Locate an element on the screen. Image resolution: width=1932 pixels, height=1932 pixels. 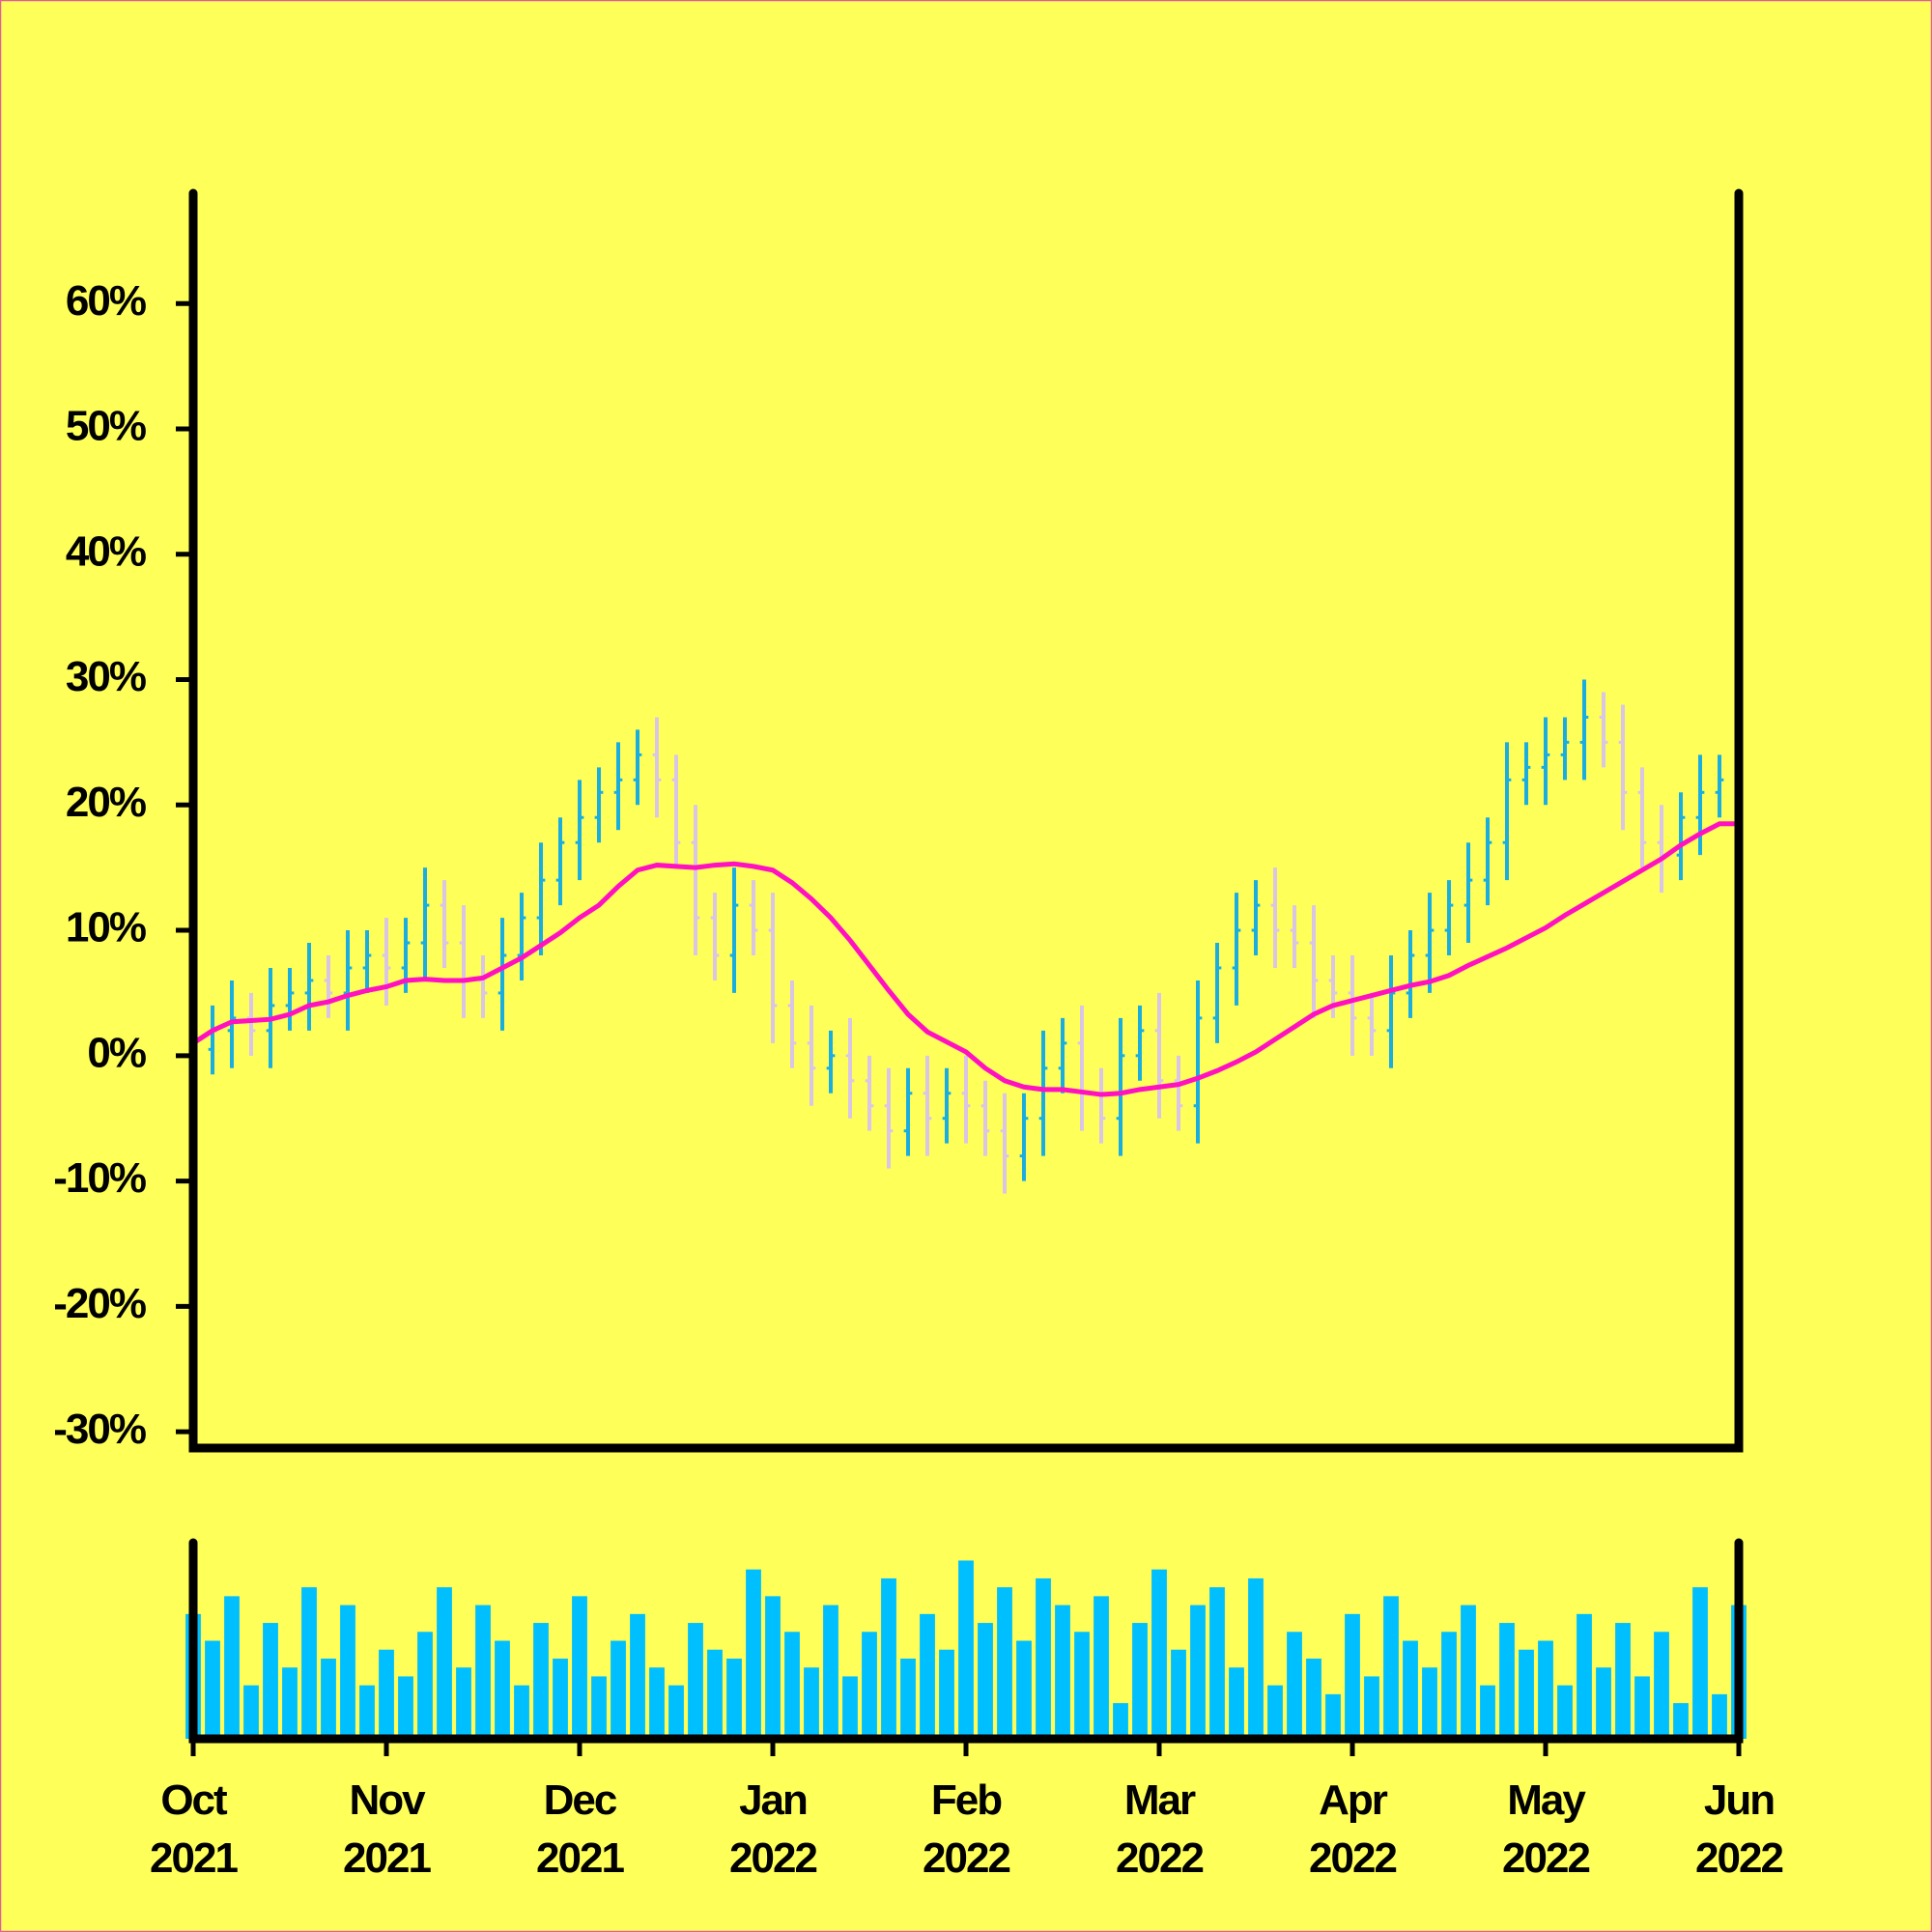
x-tick-label: Jan 2022 is located at coordinates (772, 1829).